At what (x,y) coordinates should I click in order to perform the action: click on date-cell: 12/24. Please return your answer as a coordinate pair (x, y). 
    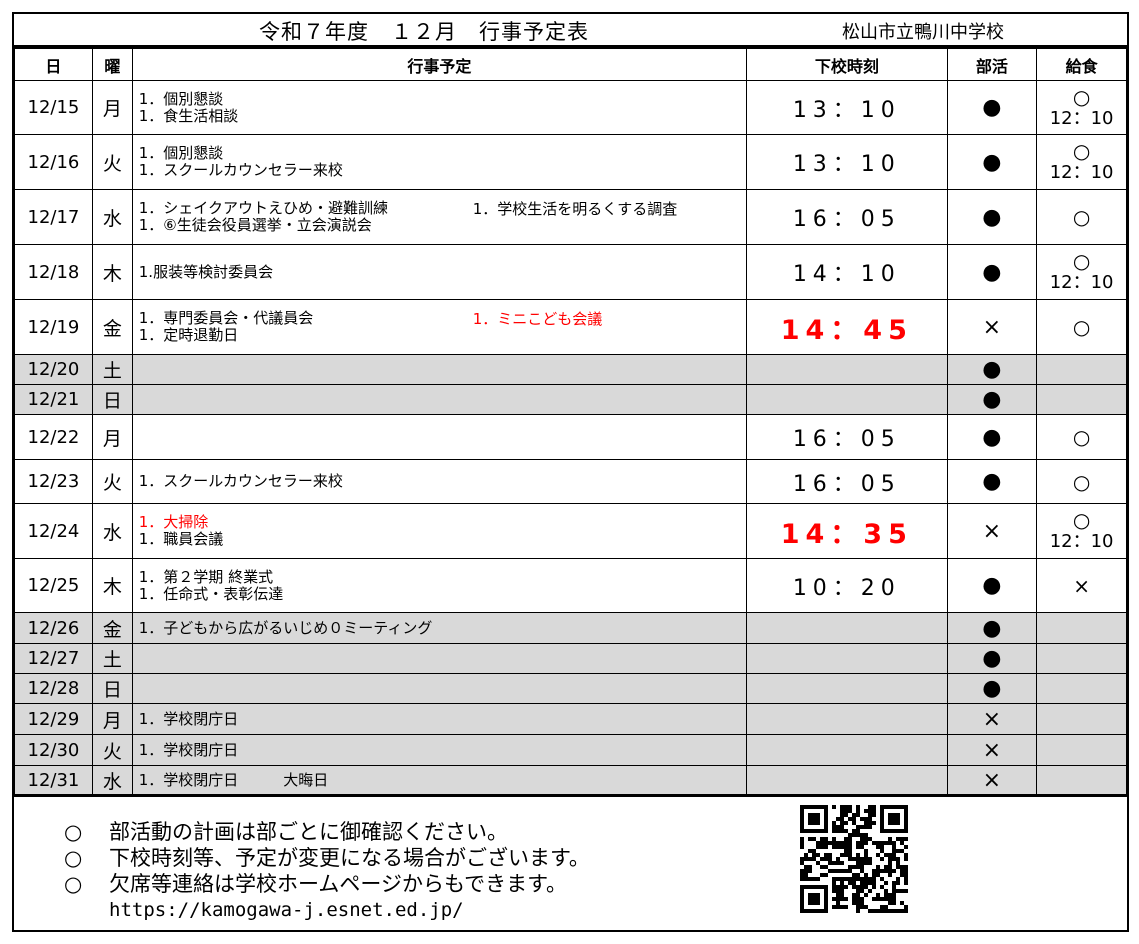
    Looking at the image, I should click on (53, 531).